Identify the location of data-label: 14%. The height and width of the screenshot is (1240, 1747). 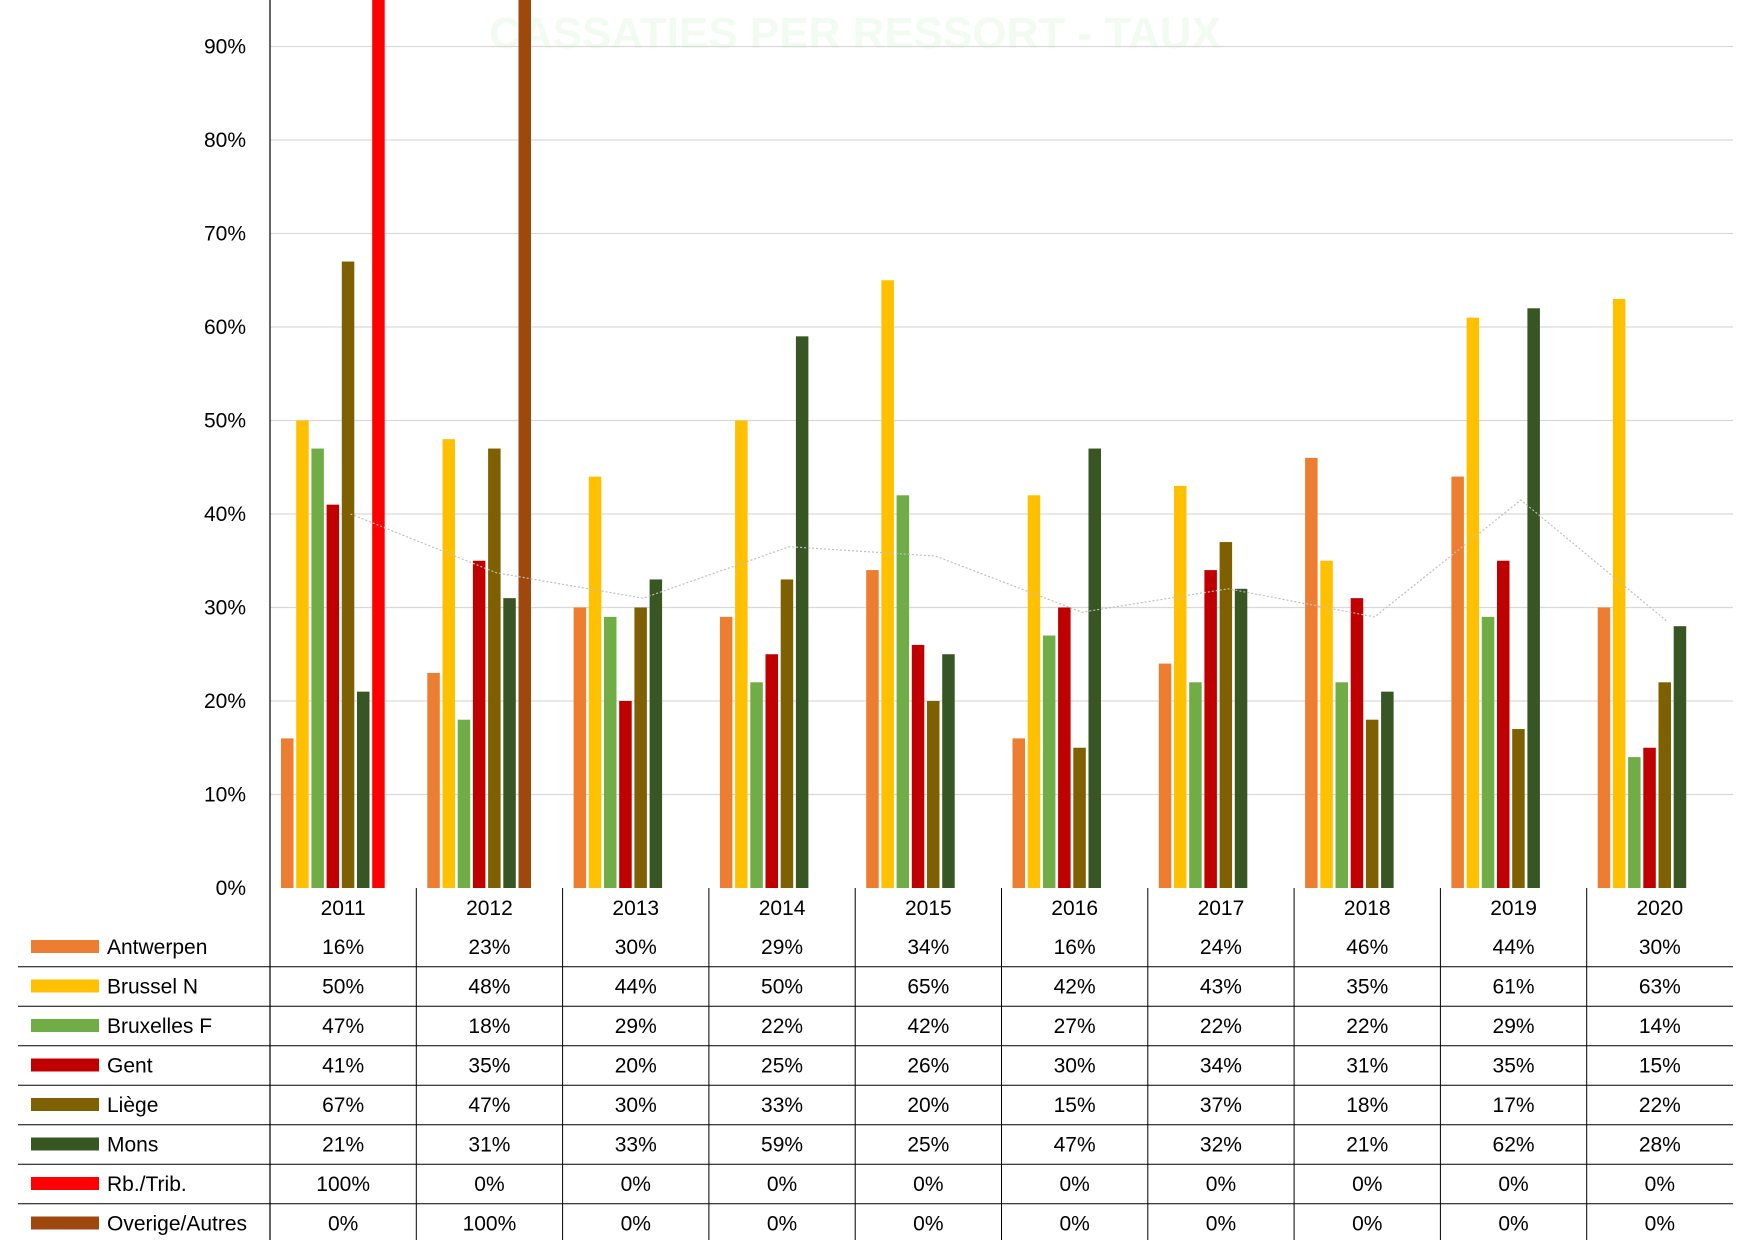
(1660, 1026).